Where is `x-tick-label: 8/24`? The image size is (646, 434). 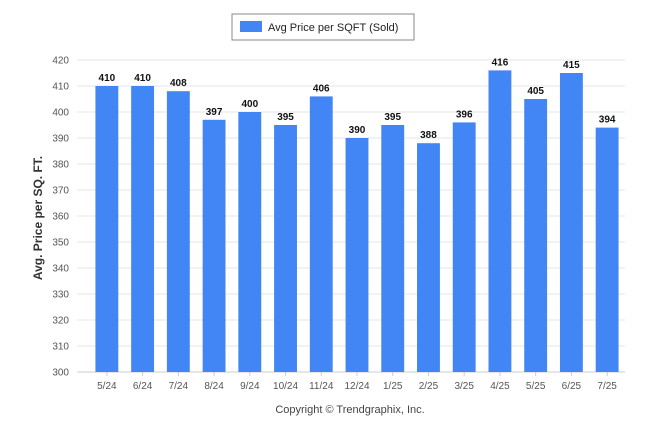
x-tick-label: 8/24 is located at coordinates (214, 386).